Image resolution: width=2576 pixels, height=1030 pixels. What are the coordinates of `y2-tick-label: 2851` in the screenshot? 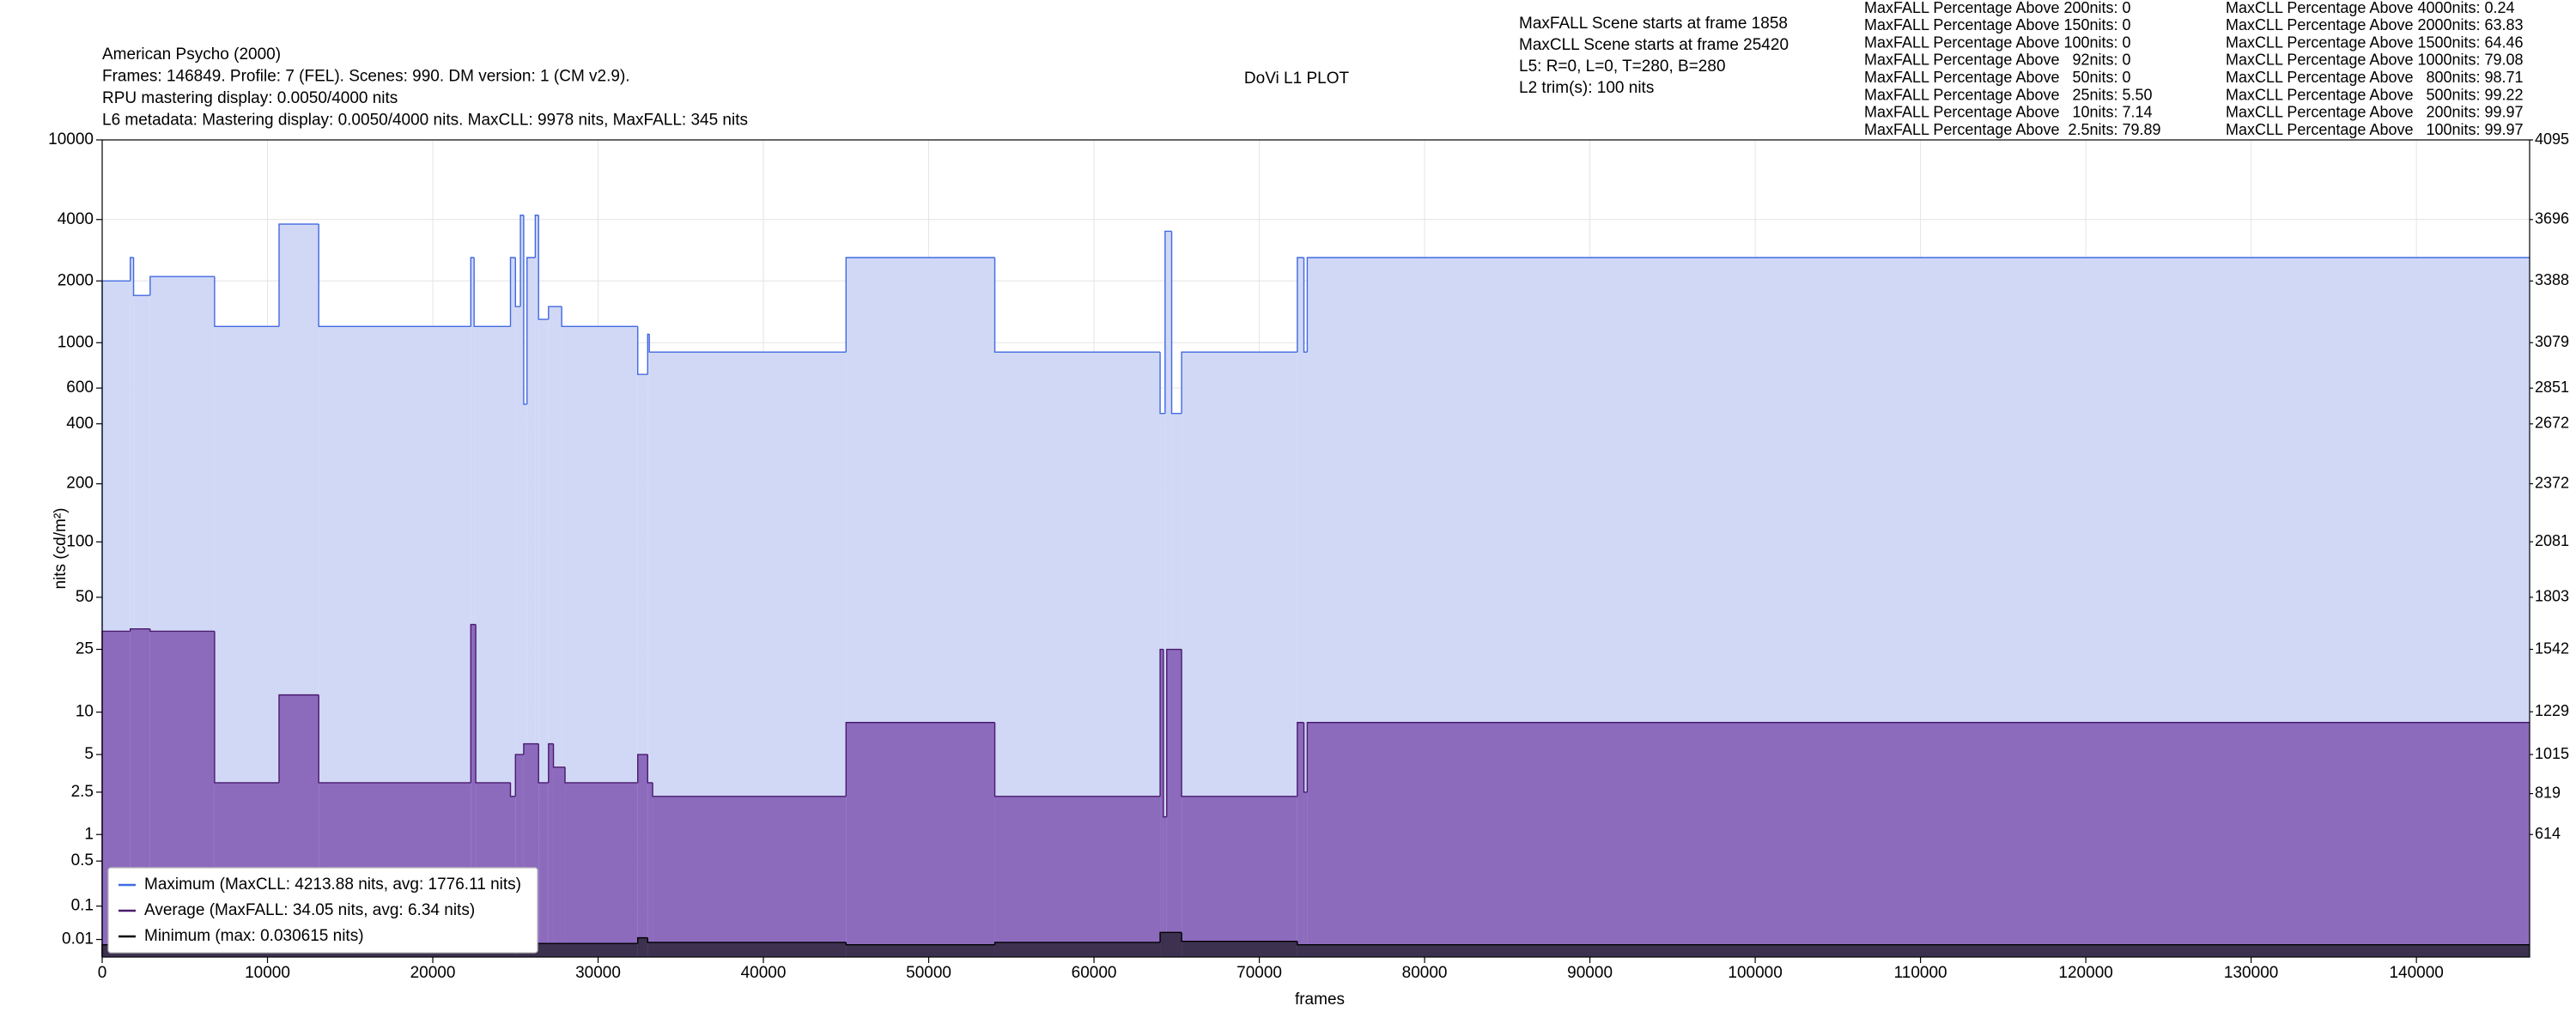 It's located at (2552, 387).